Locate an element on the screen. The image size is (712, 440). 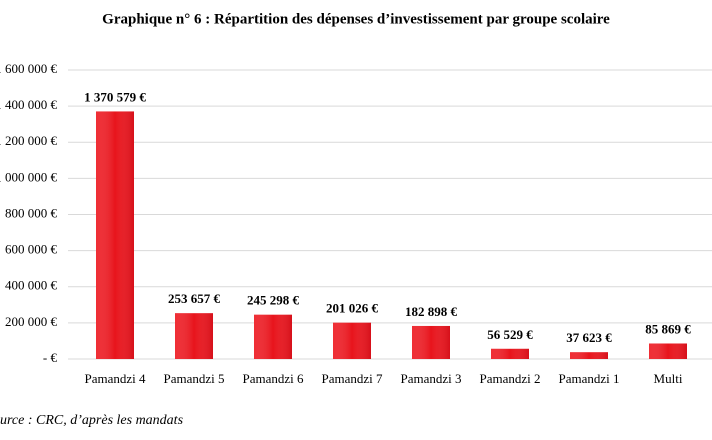
value-label: 1 370 579 € is located at coordinates (115, 96).